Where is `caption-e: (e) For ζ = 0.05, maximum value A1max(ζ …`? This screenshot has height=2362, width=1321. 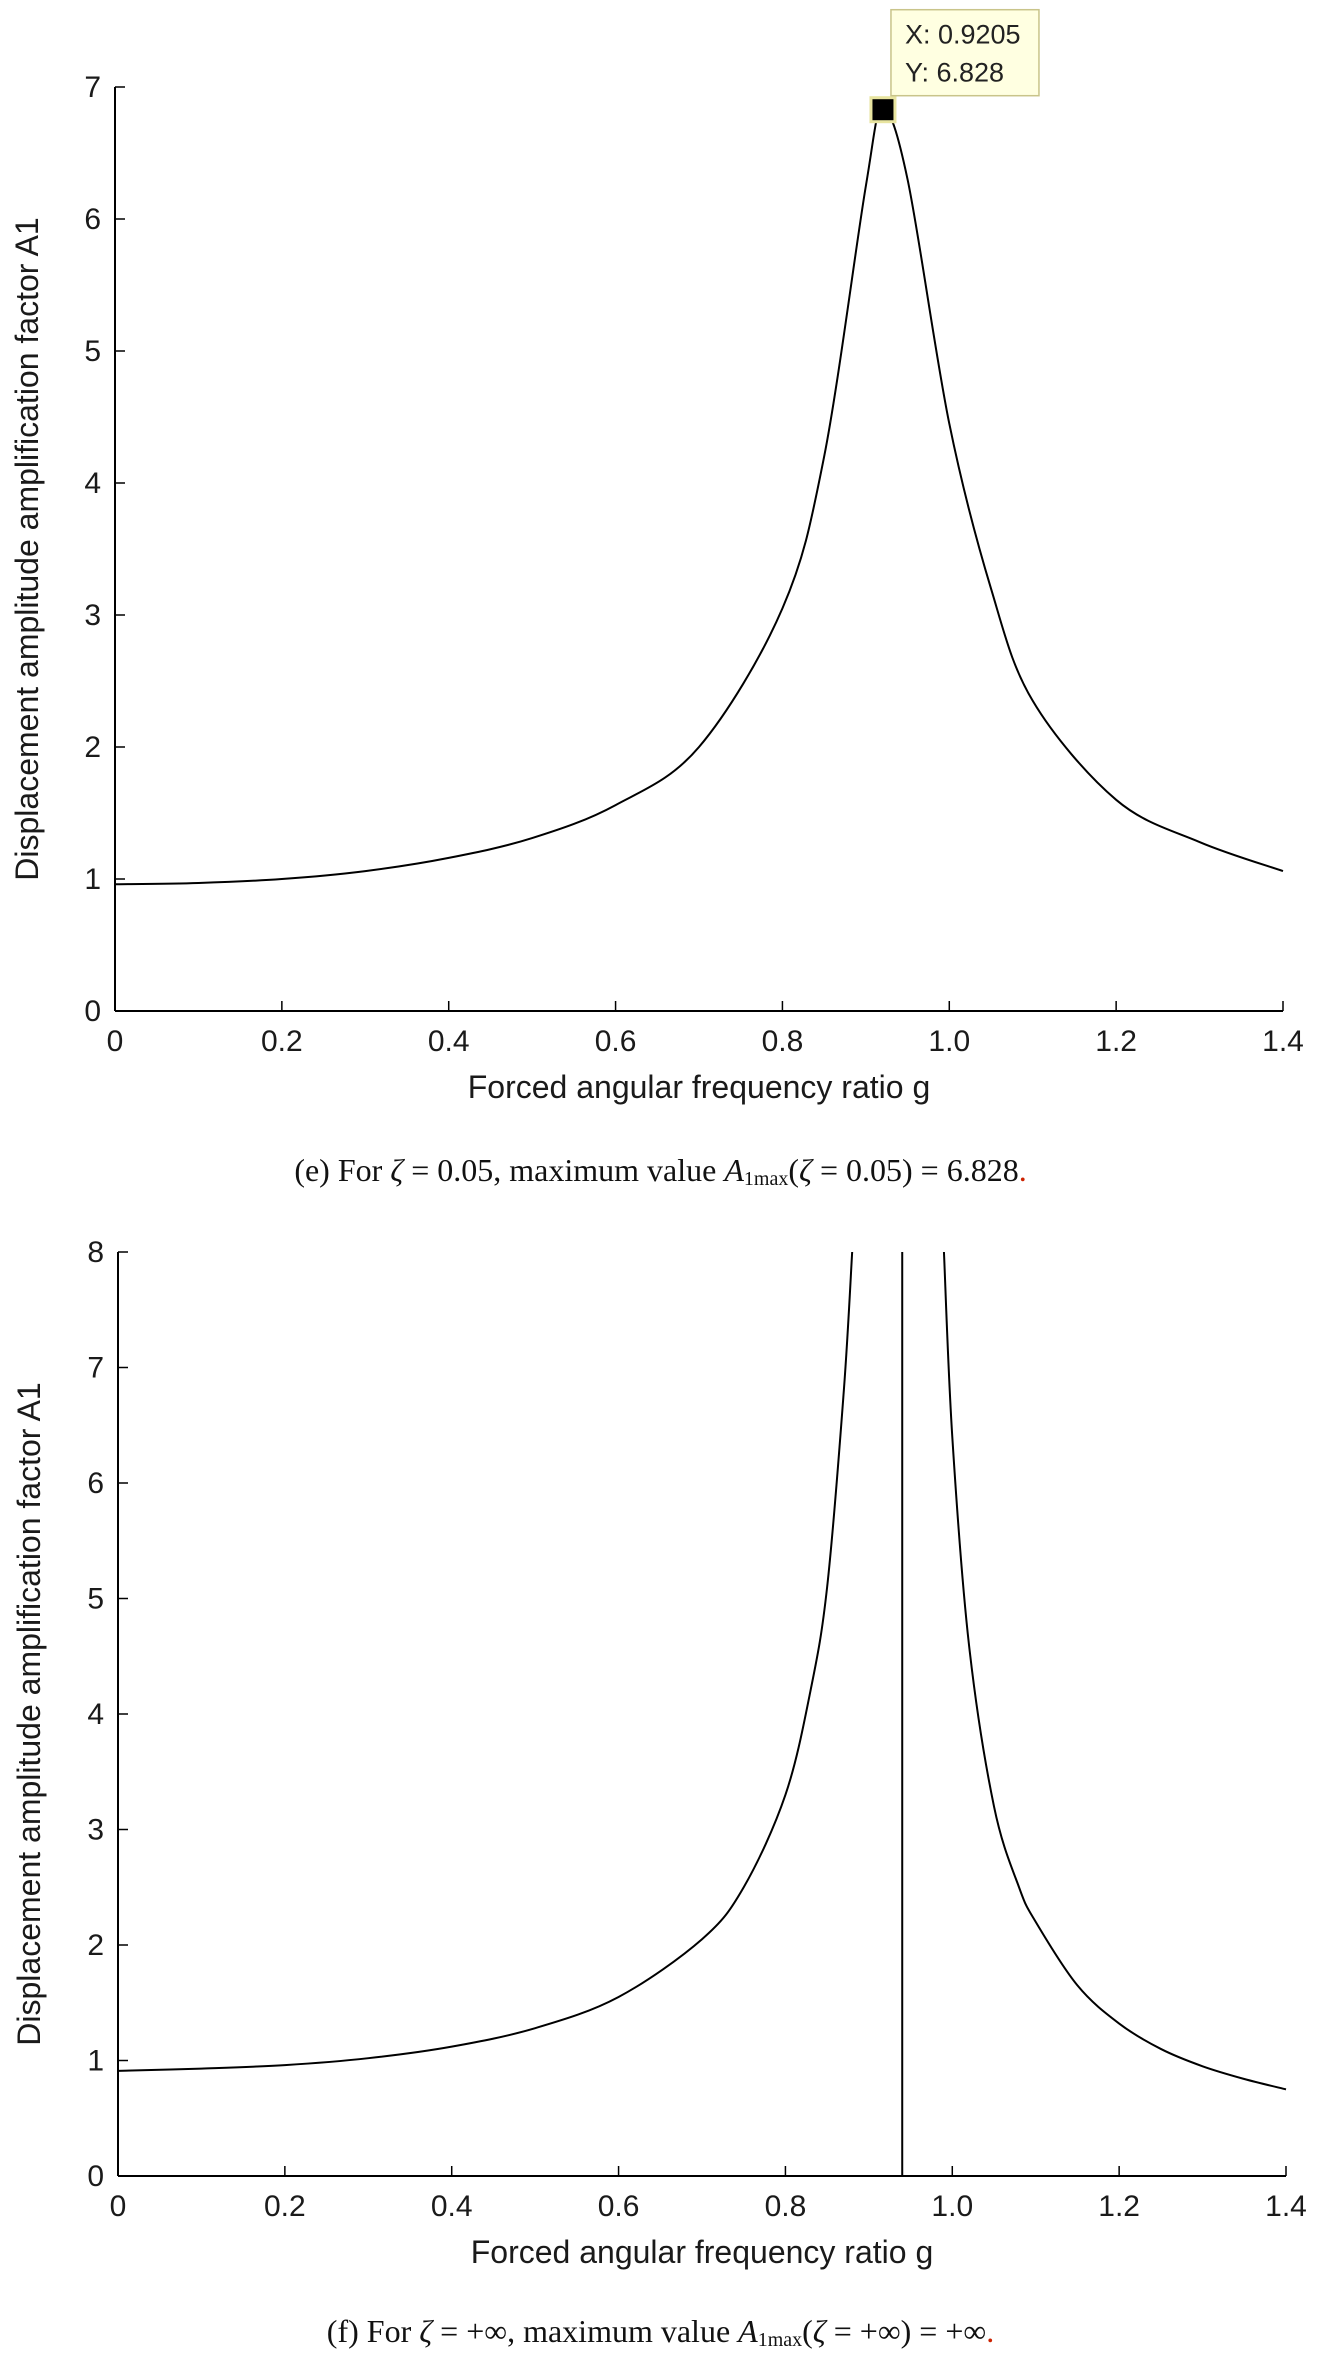
caption-e: (e) For ζ = 0.05, maximum value A1max(ζ … is located at coordinates (660, 1171).